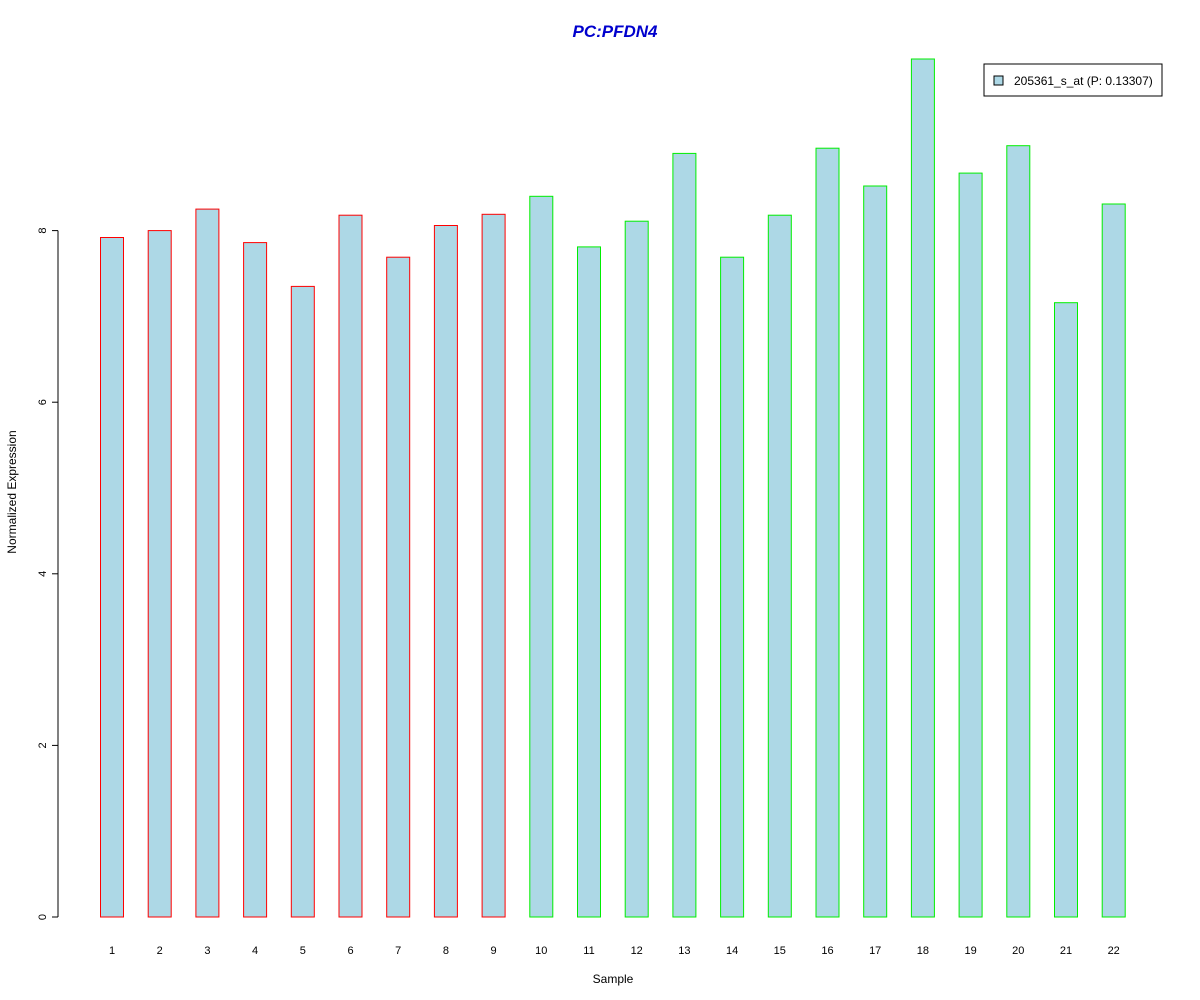  What do you see at coordinates (398, 951) in the screenshot?
I see `x-tick-label: 7` at bounding box center [398, 951].